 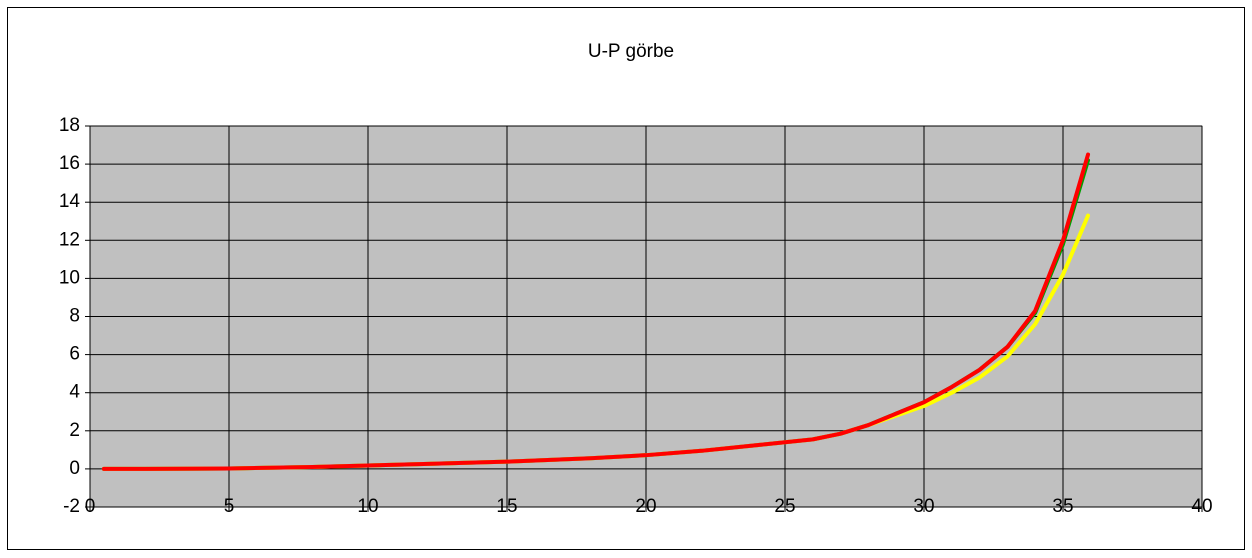 I want to click on y-tick-label: 16, so click(x=69, y=163).